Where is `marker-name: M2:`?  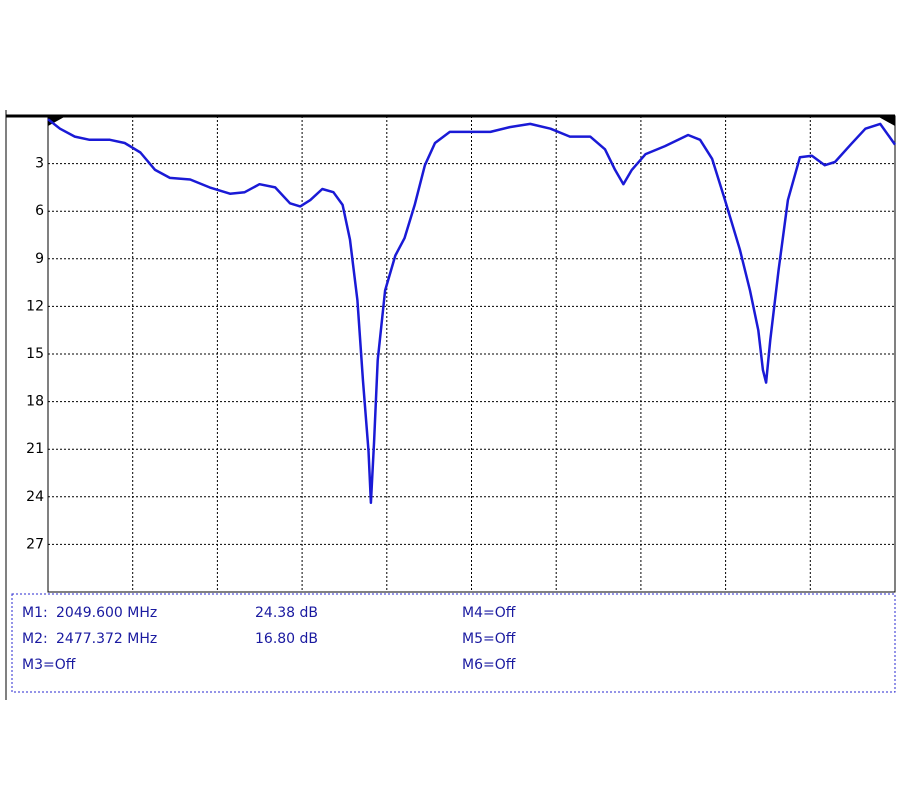
marker-name: M2: is located at coordinates (35, 639).